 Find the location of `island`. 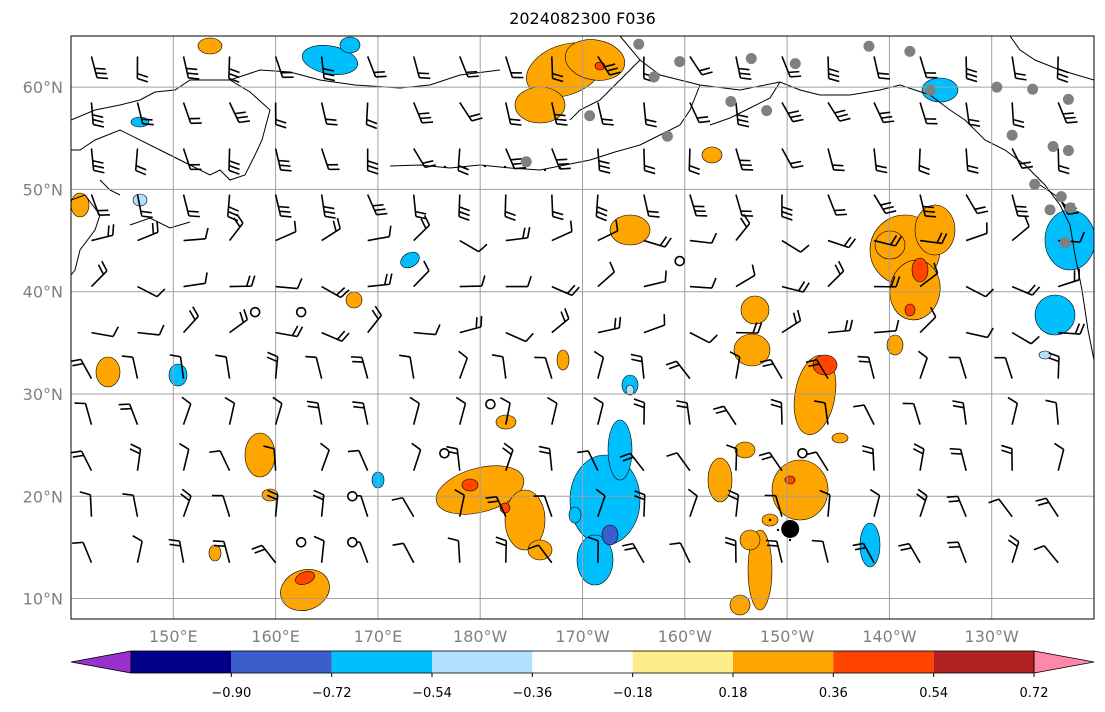

island is located at coordinates (778, 530).